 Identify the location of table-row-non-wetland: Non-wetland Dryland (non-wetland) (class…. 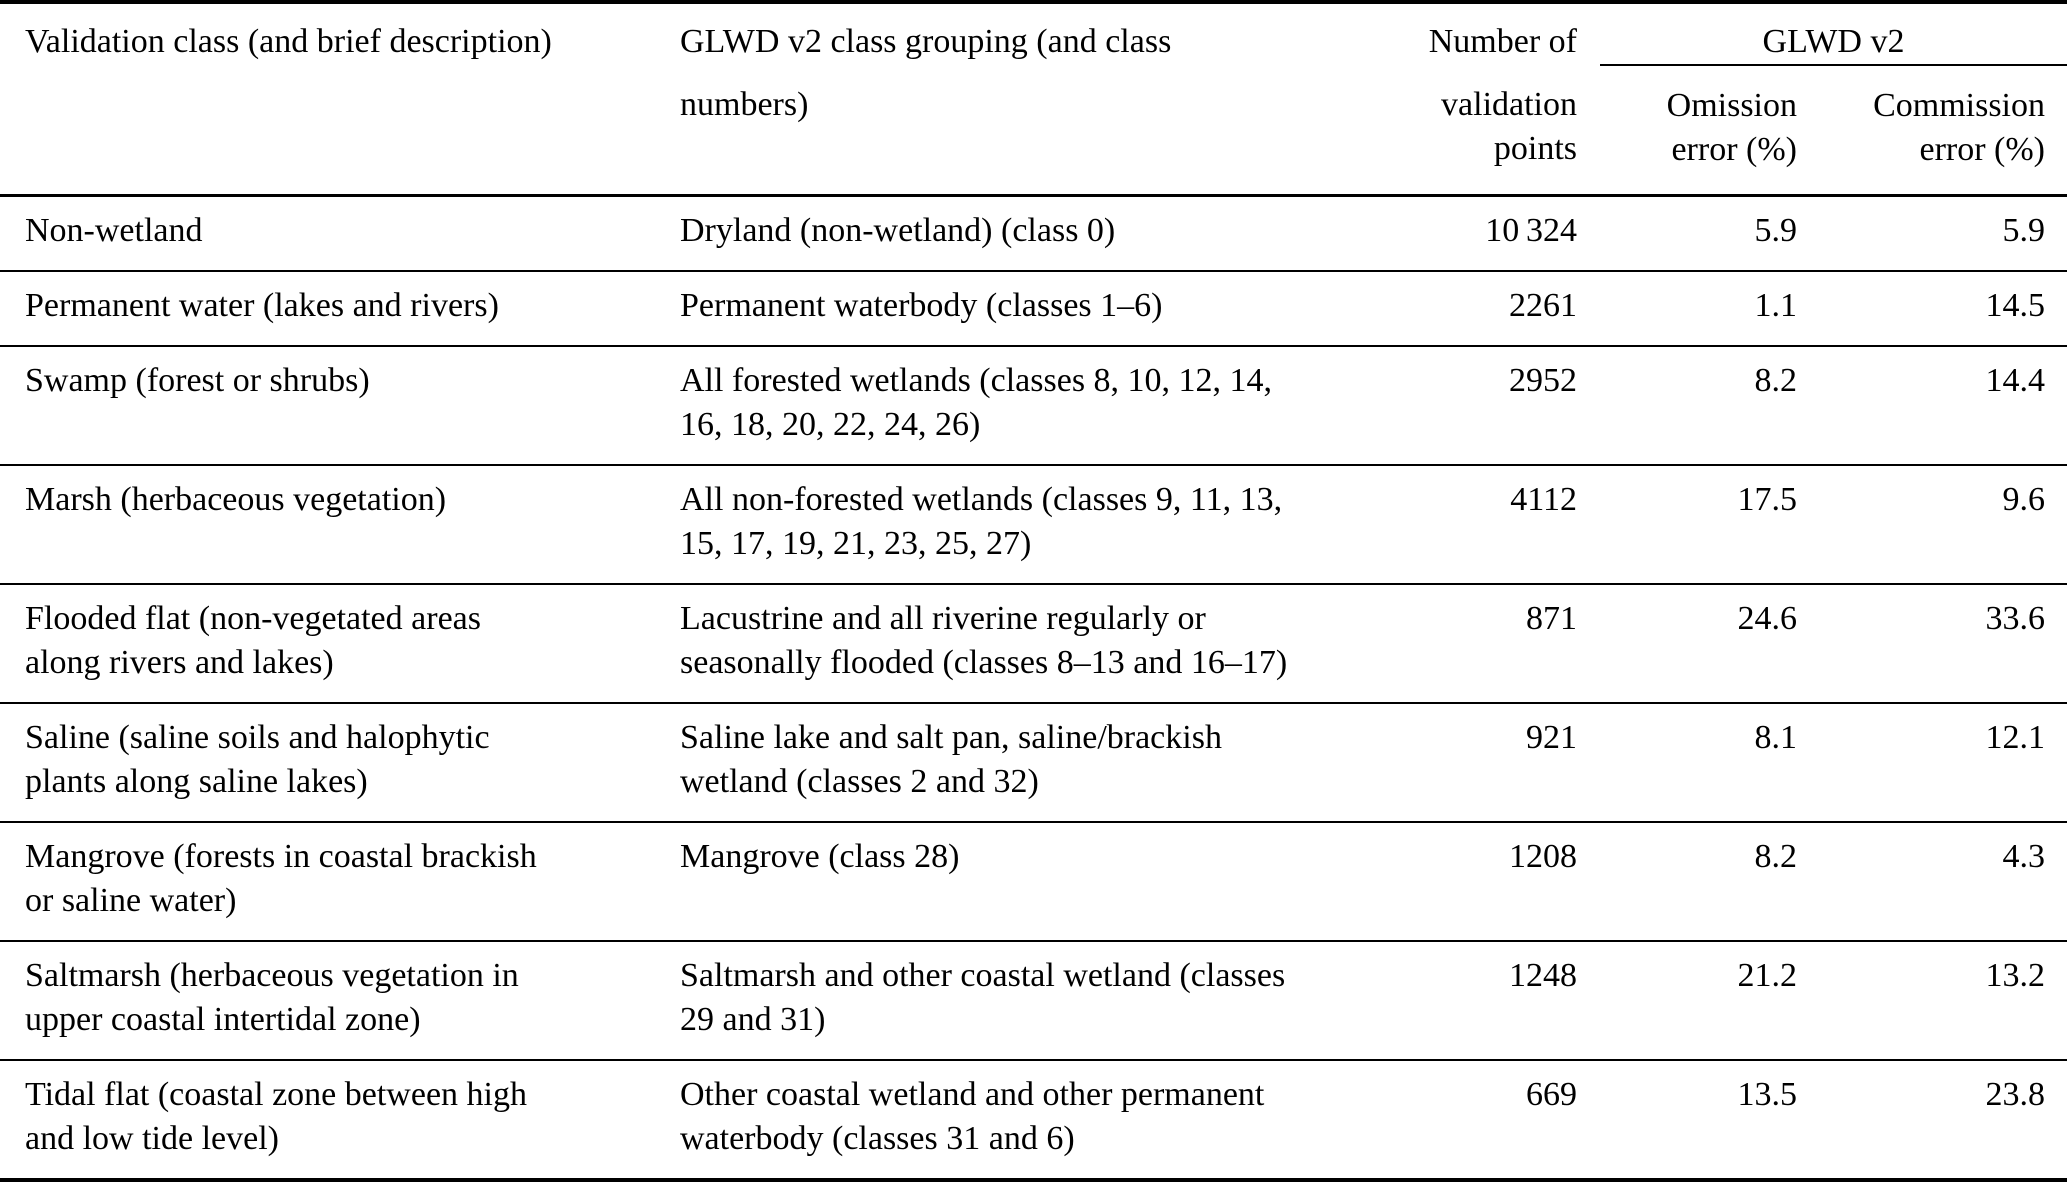
(1033, 232).